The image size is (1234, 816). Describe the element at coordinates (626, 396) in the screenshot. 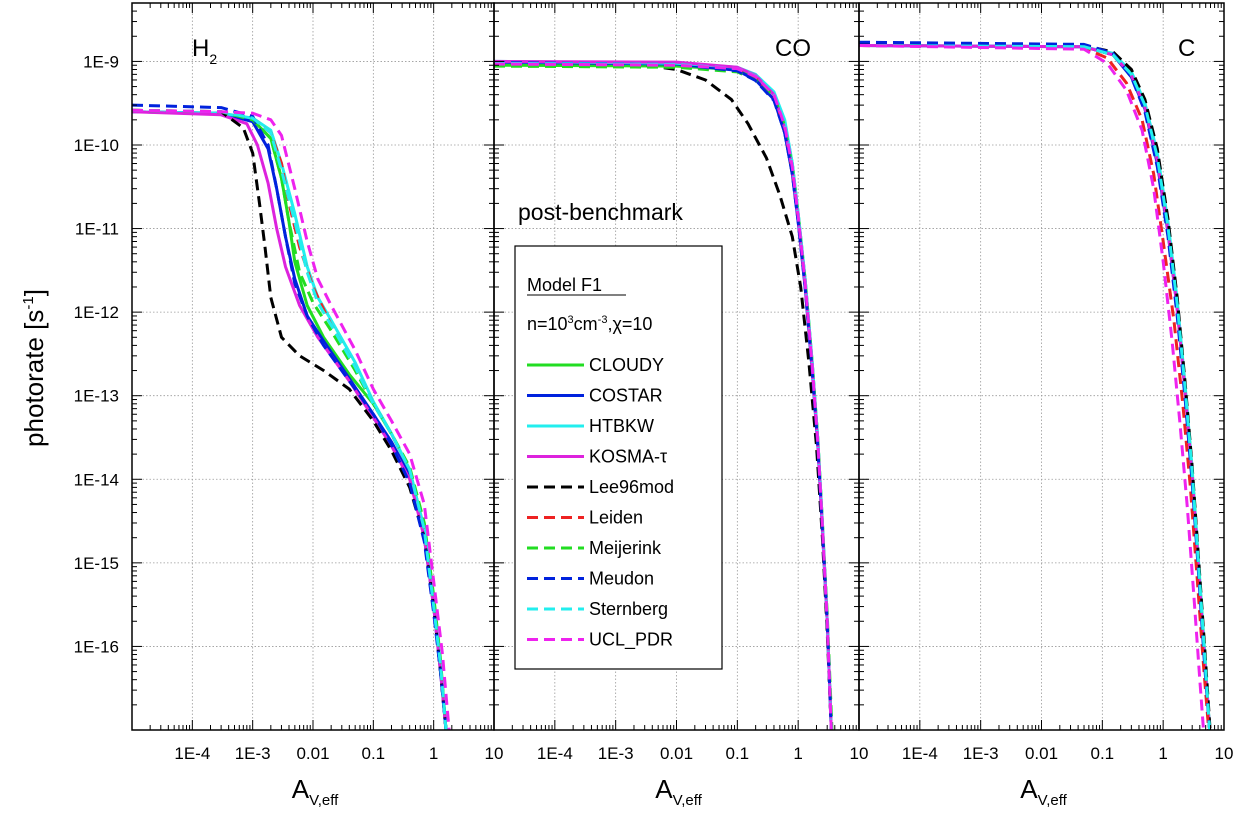

I see `legend-label: COSTAR` at that location.